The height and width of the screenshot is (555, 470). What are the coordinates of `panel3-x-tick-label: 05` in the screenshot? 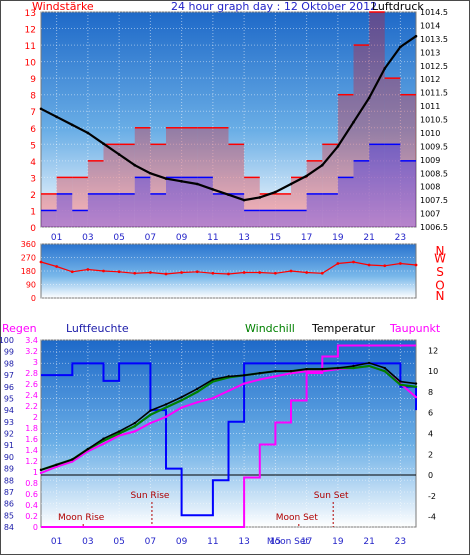 It's located at (118, 542).